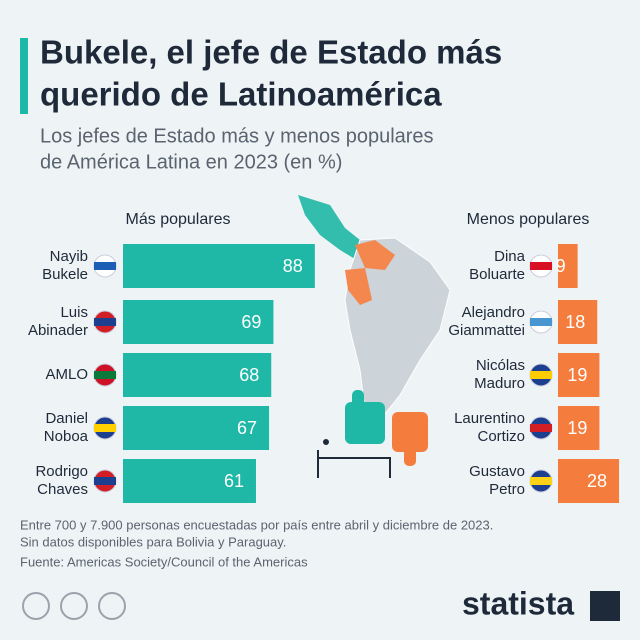 The height and width of the screenshot is (640, 640). I want to click on category-label: Gustavo Petro, so click(497, 480).